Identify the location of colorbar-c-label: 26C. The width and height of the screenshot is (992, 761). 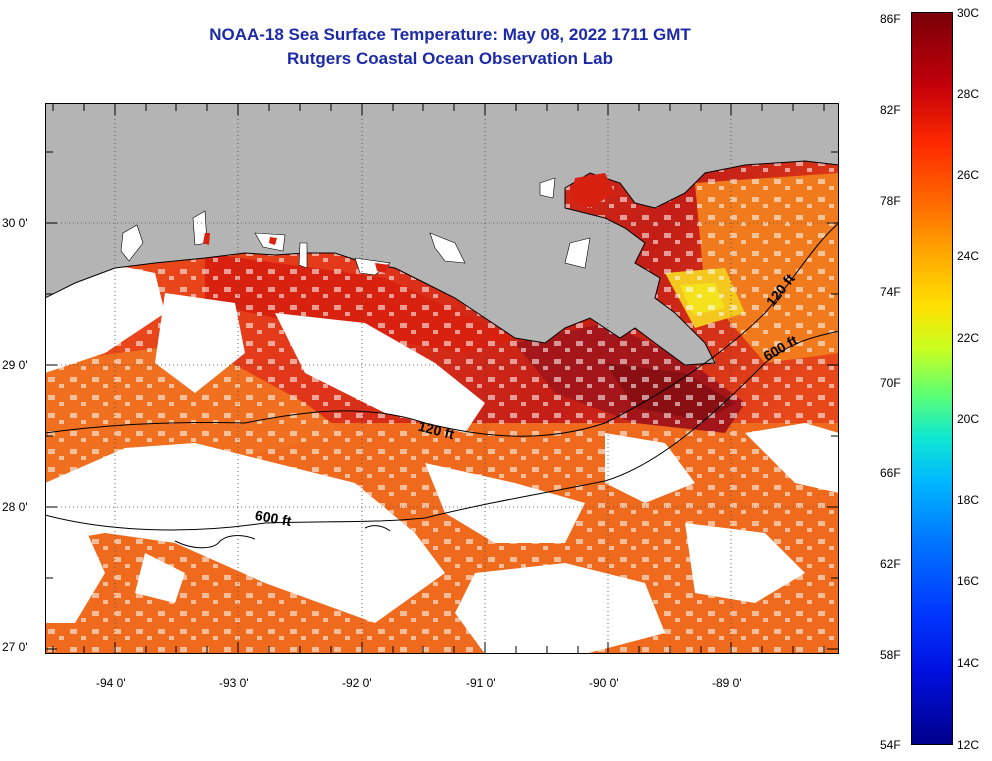
(968, 175).